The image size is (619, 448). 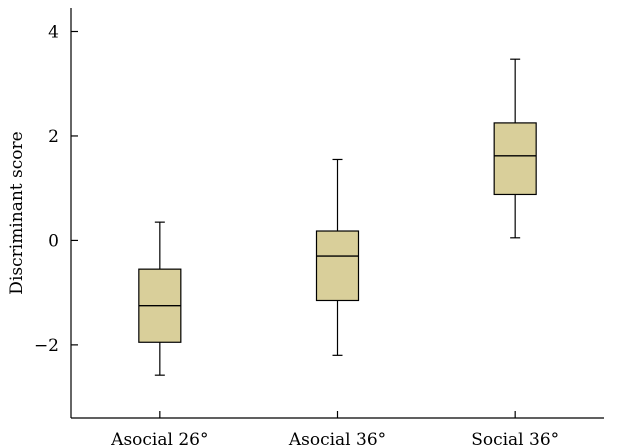 I want to click on y-tick-label: 2, so click(x=53, y=137).